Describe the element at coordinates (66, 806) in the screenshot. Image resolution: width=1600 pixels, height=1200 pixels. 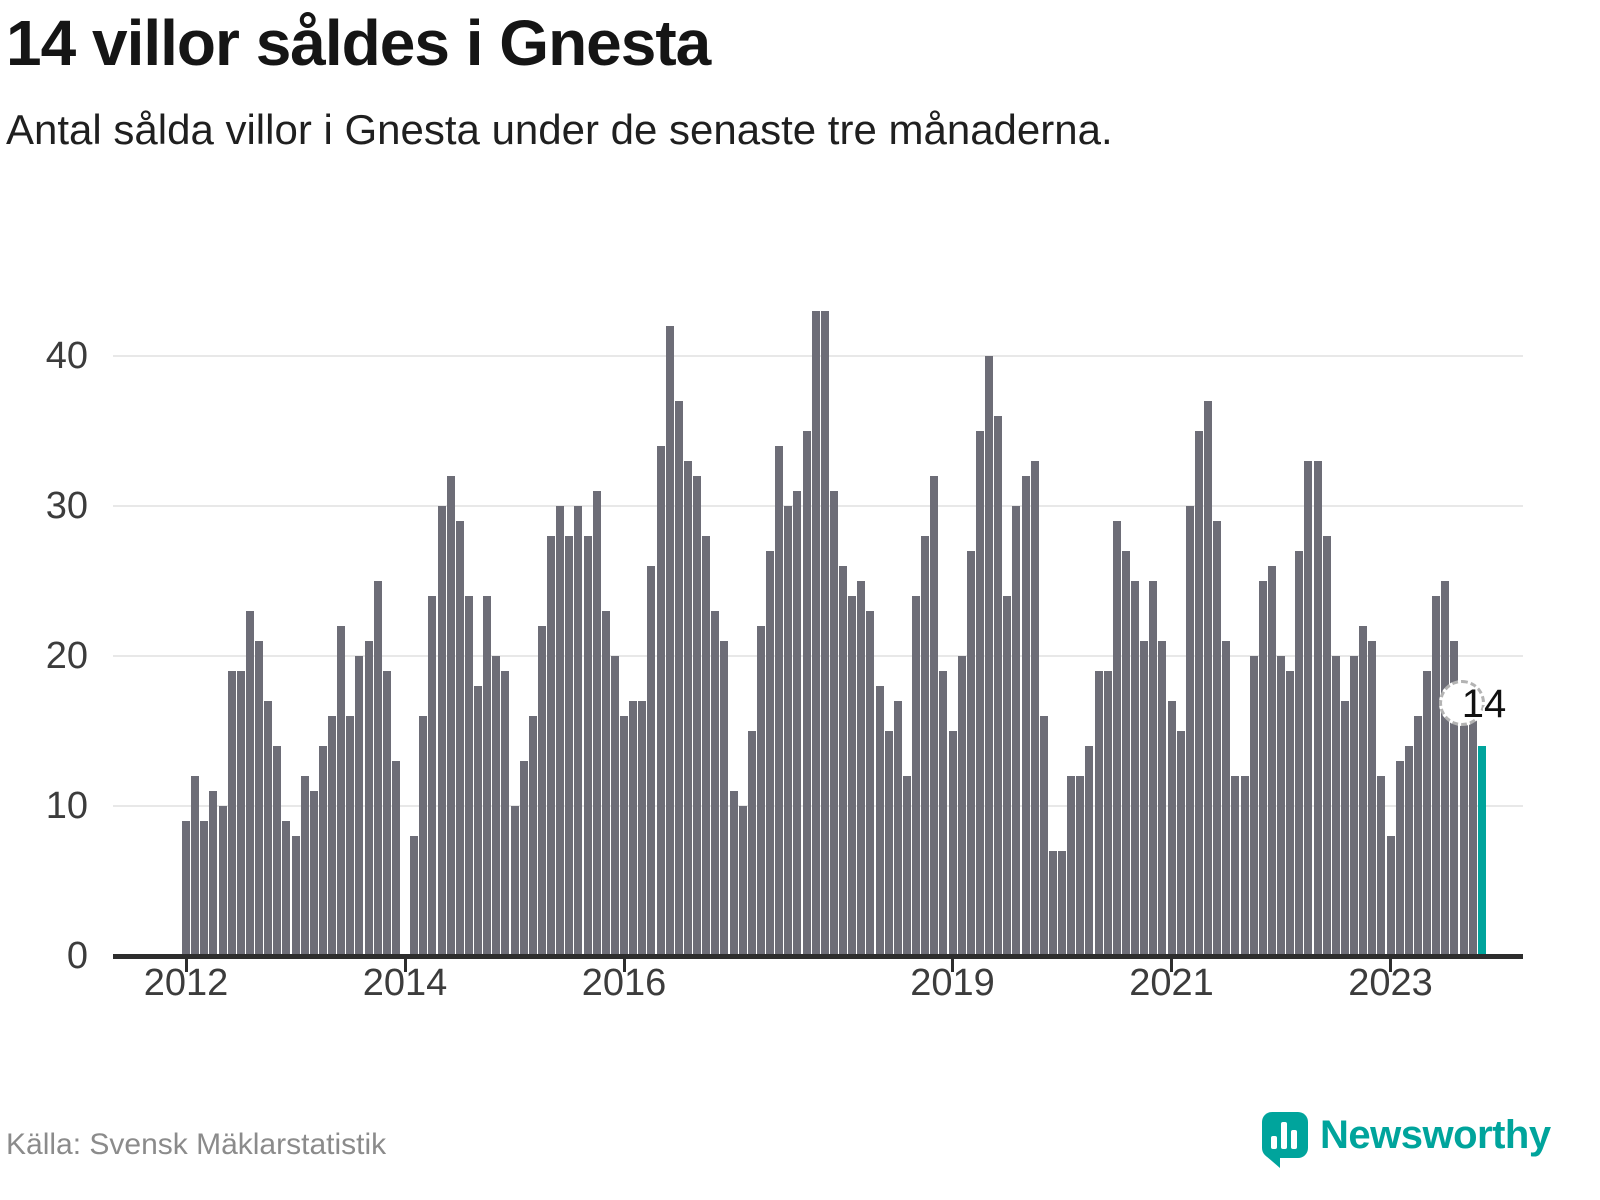
I see `y-axis-label: 10` at that location.